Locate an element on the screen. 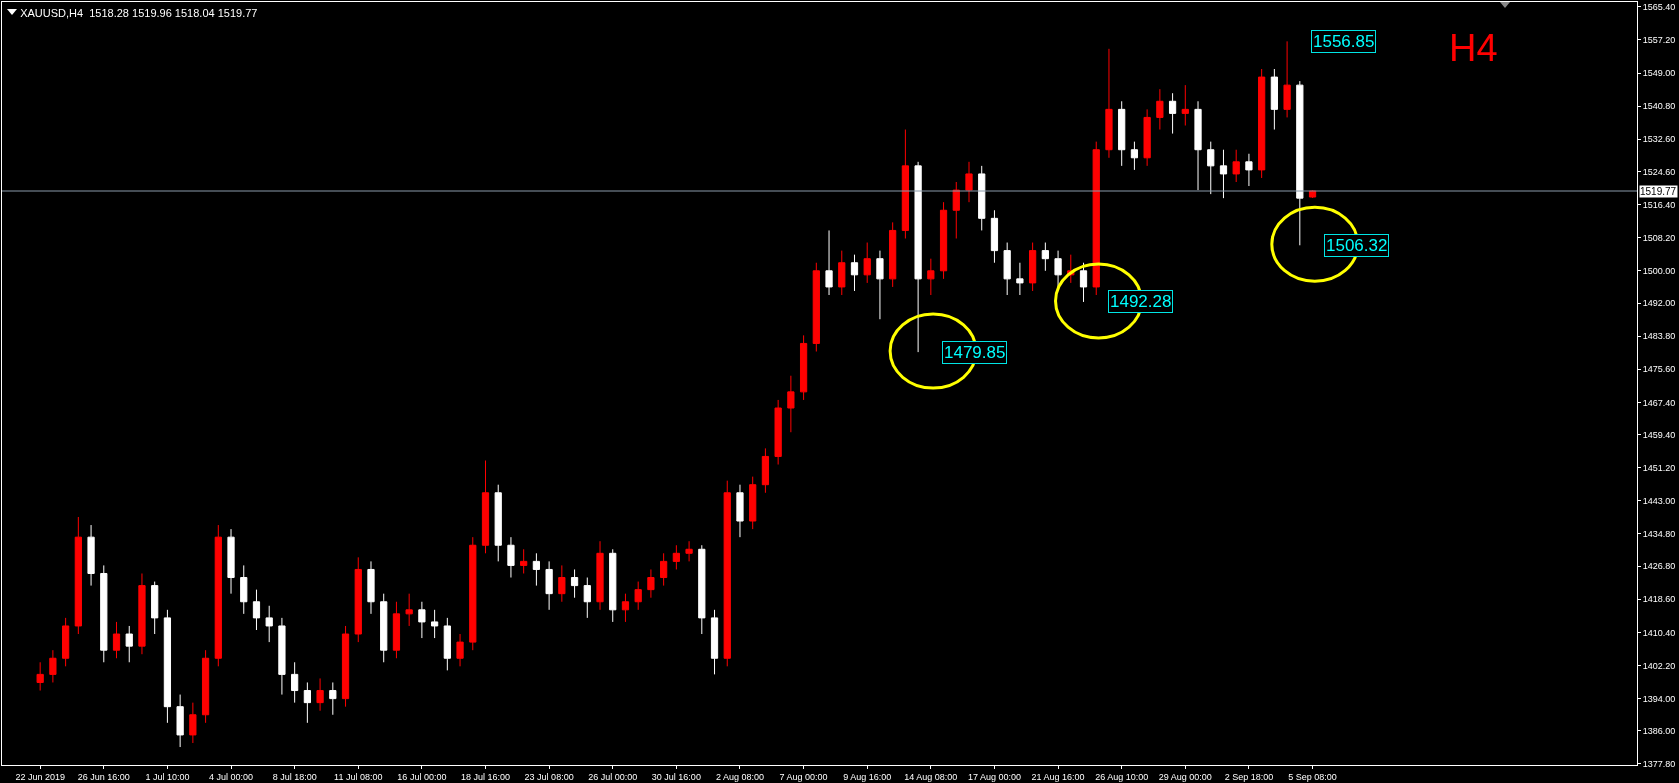 The width and height of the screenshot is (1679, 783). y-tick-label: 1475.60 is located at coordinates (1659, 369).